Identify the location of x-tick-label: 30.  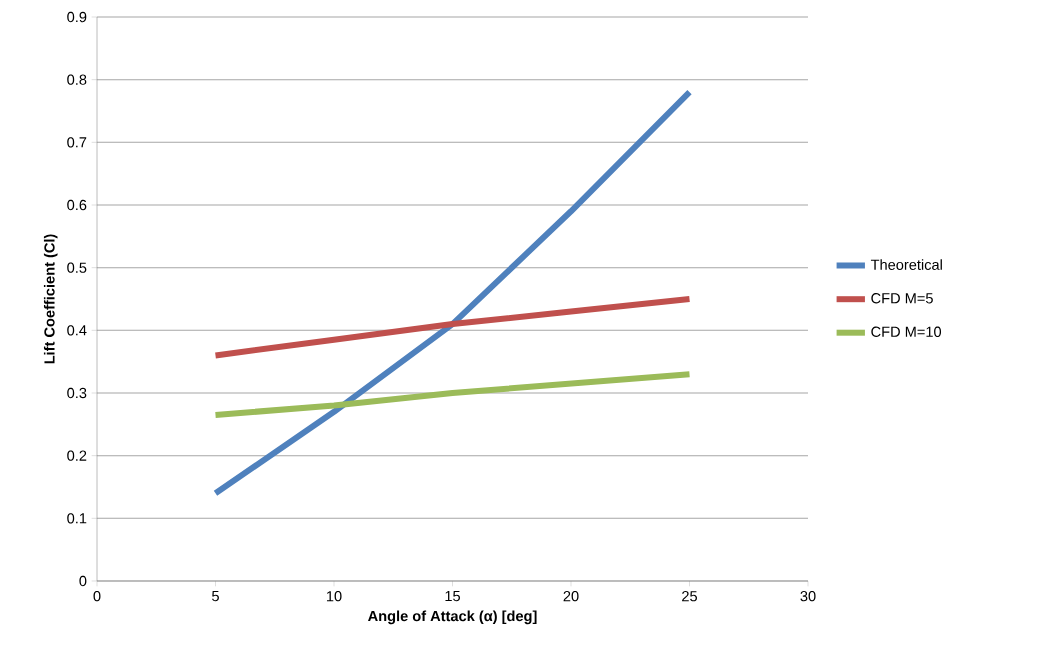
(808, 596).